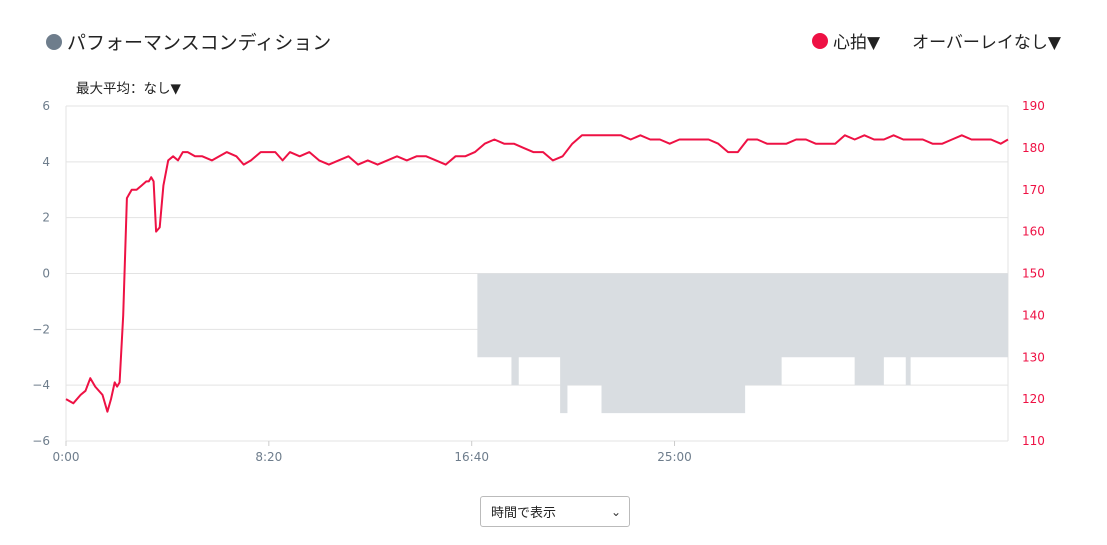 The width and height of the screenshot is (1107, 545). I want to click on display-mode-select: 時間で表示 ⌄, so click(555, 511).